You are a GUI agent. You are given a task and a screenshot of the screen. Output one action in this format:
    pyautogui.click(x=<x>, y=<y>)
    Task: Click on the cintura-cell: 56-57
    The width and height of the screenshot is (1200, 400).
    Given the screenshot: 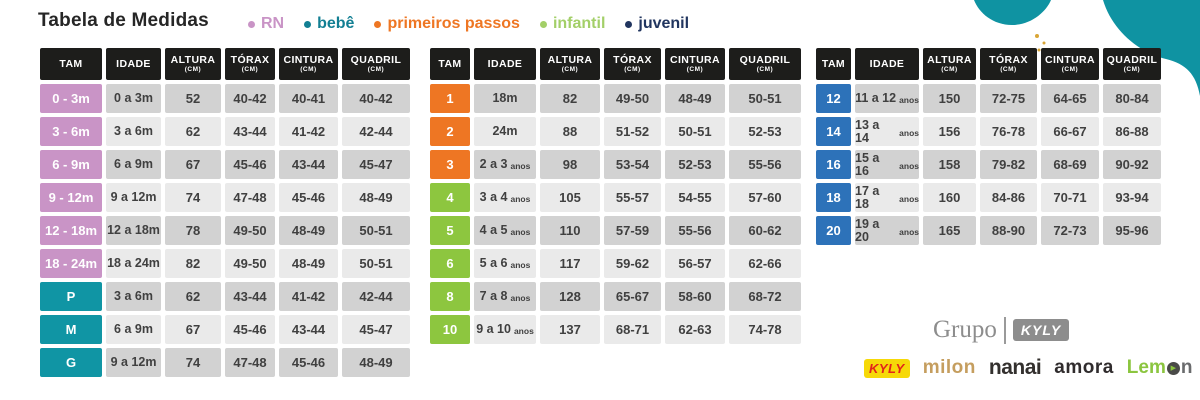 What is the action you would take?
    pyautogui.click(x=695, y=263)
    